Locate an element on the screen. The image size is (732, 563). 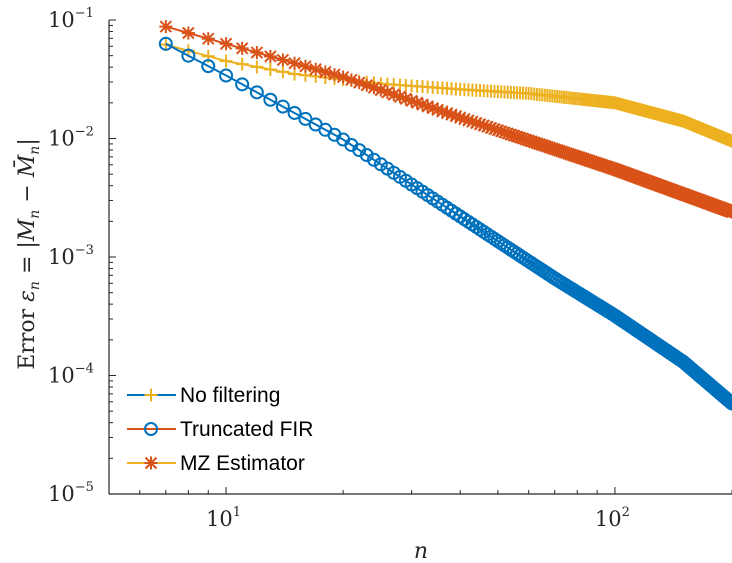
legend-label: Truncated FIR is located at coordinates (246, 429).